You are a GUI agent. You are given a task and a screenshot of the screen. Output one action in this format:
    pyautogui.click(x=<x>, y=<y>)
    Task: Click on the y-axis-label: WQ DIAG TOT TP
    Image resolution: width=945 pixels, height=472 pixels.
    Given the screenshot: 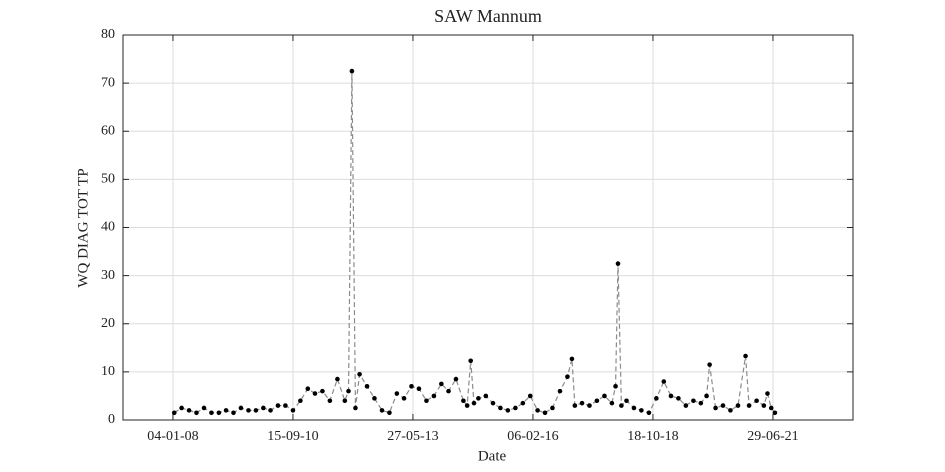 What is the action you would take?
    pyautogui.click(x=83, y=227)
    